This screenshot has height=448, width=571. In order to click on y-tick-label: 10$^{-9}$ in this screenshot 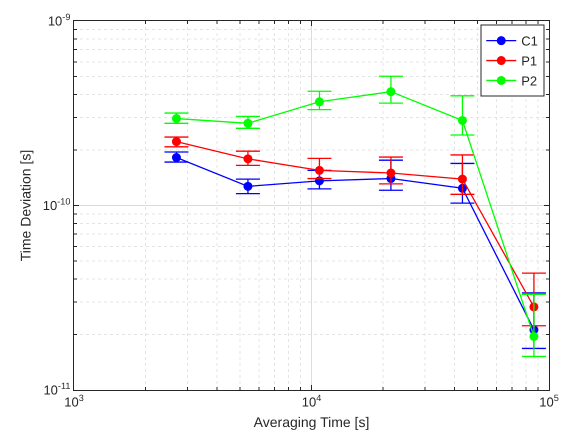, I will do `click(59, 20)`.